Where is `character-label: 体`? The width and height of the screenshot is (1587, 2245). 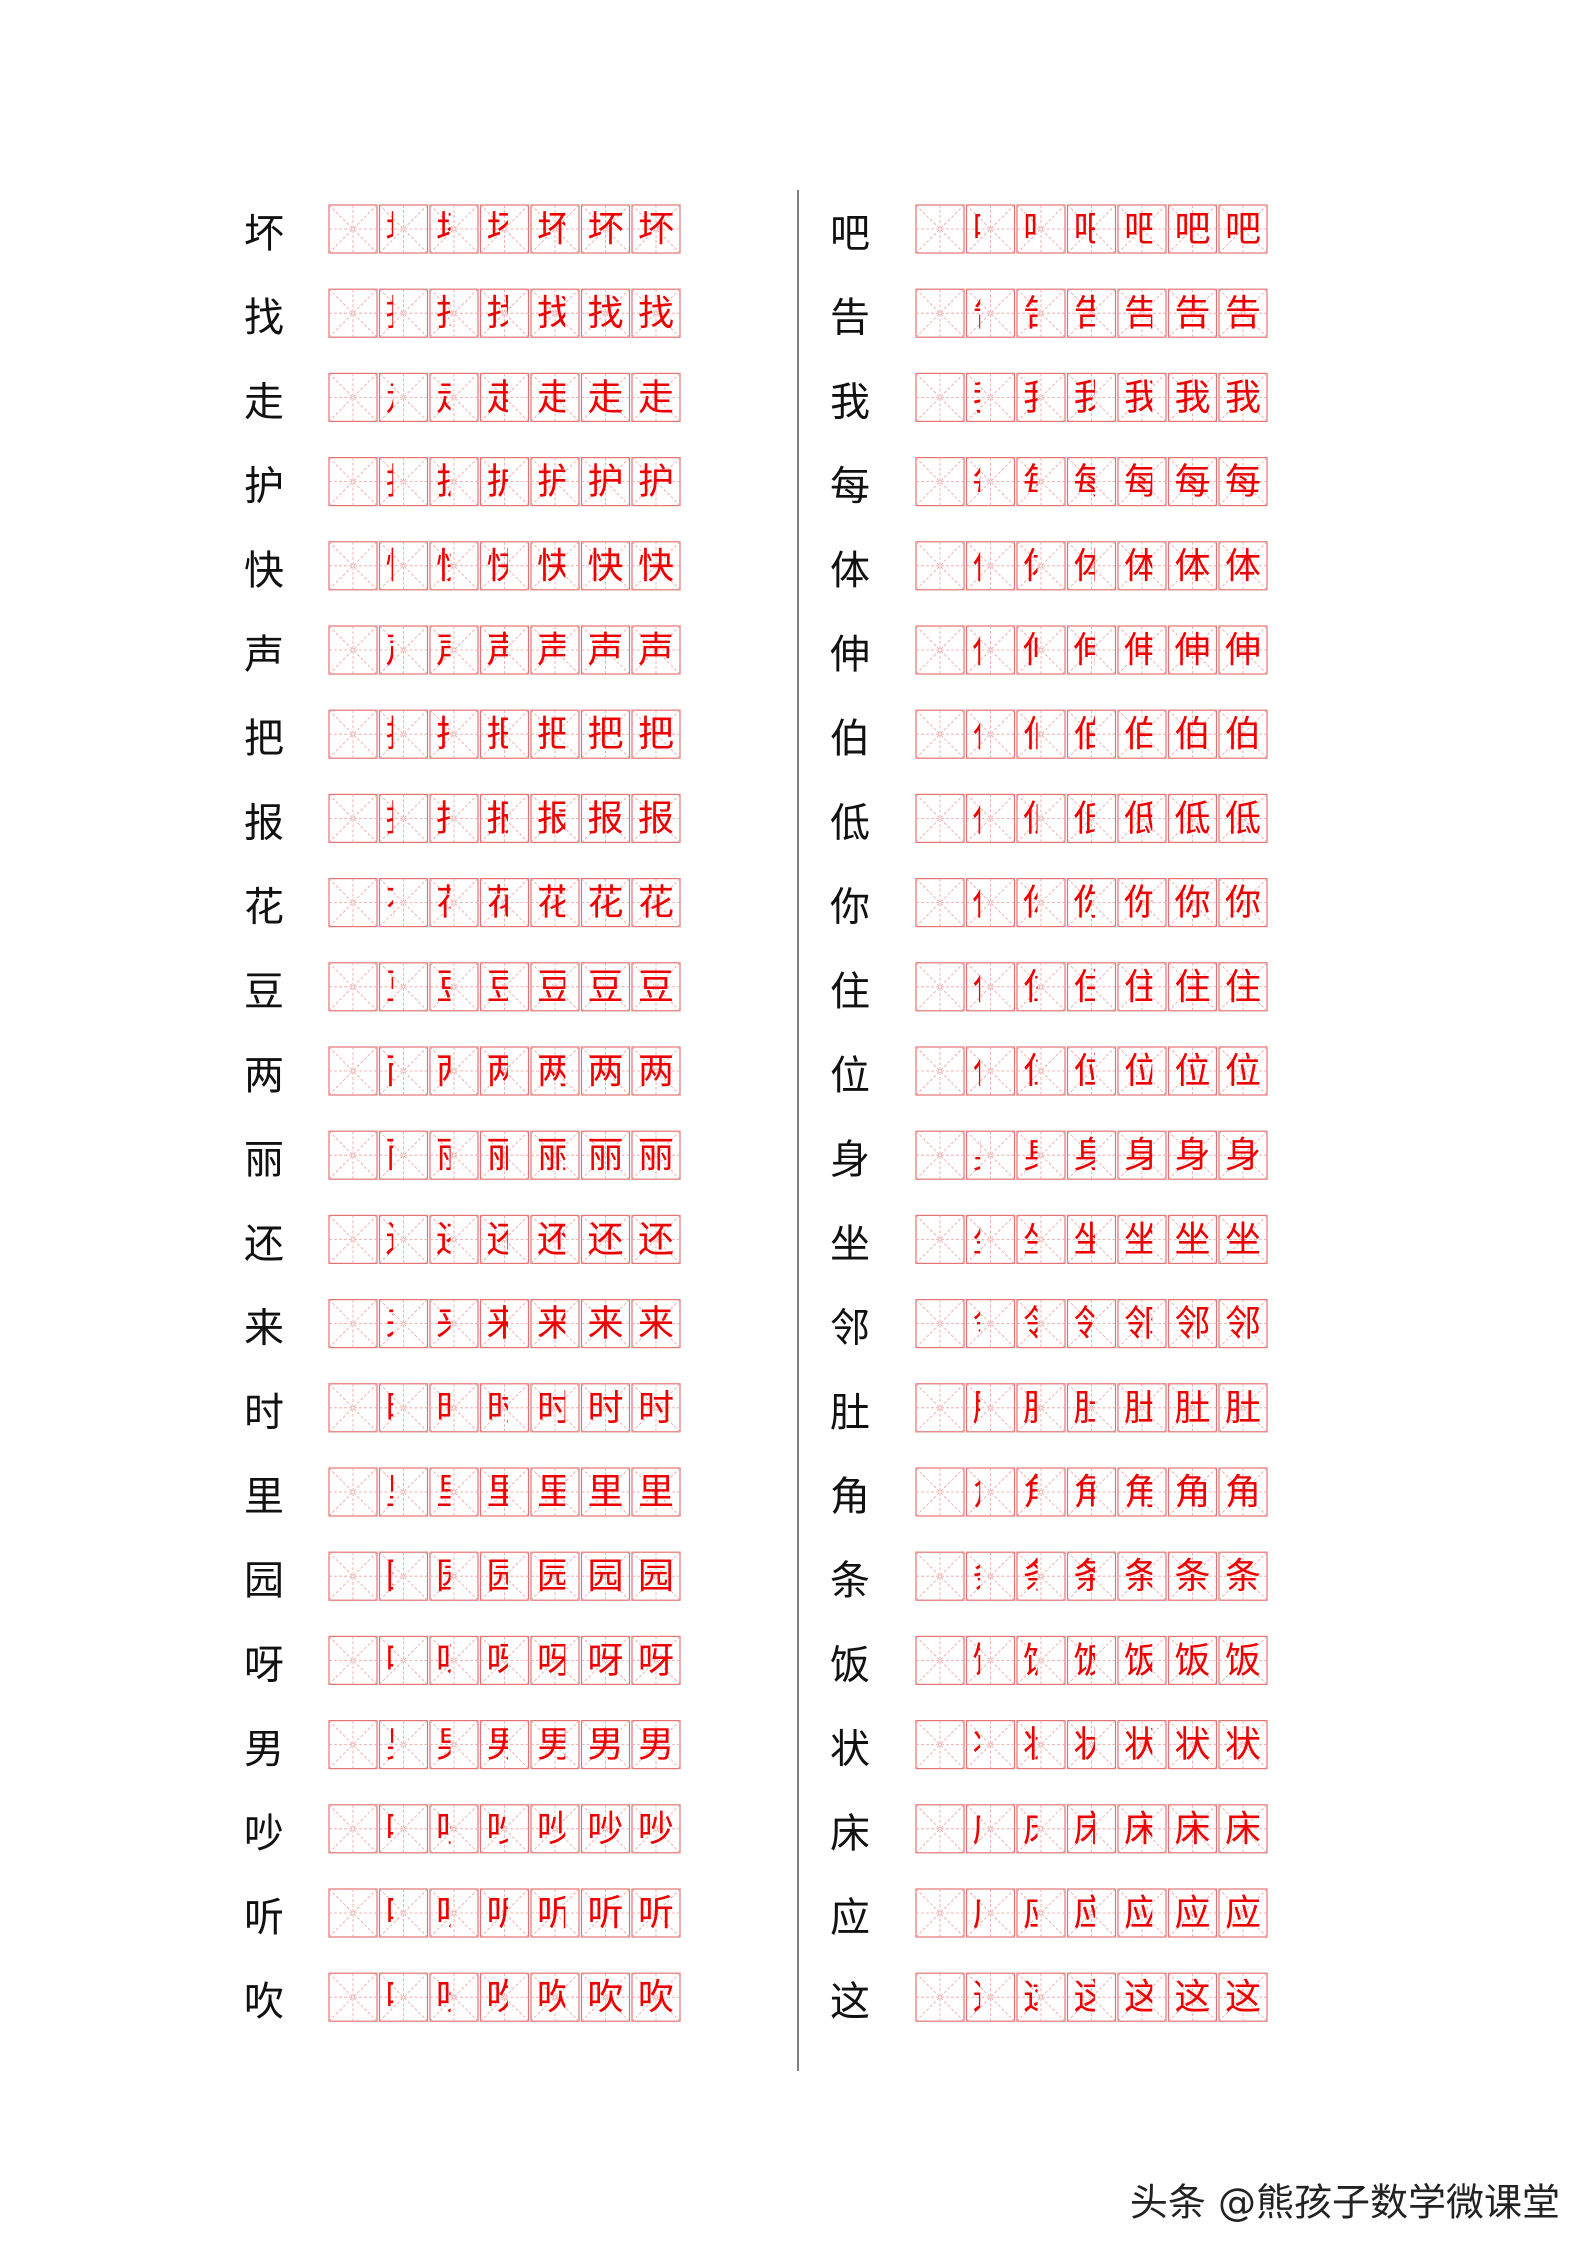 character-label: 体 is located at coordinates (850, 571).